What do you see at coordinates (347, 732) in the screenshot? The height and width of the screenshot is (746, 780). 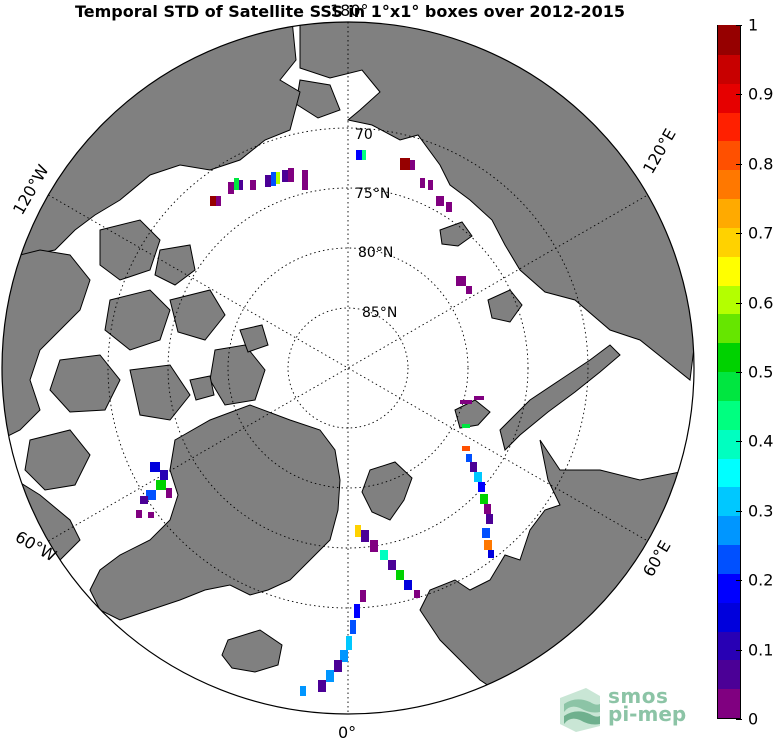 I see `lon-label-0: 0°` at bounding box center [347, 732].